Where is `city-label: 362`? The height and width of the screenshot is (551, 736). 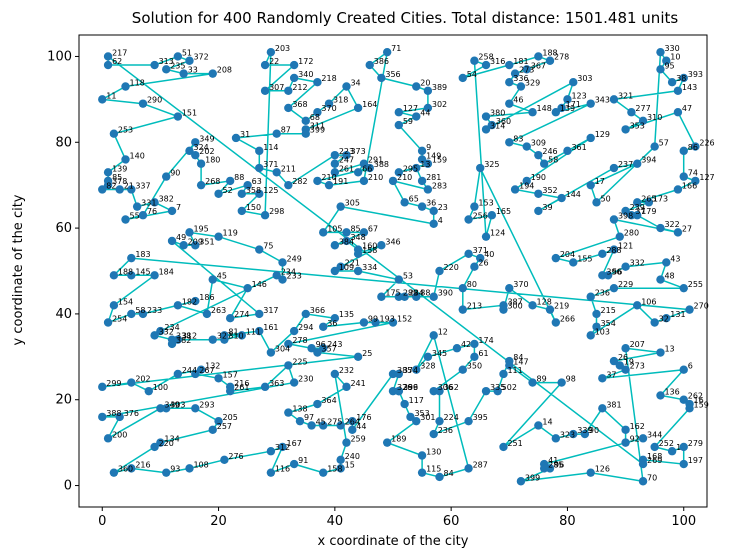 city-label: 362 is located at coordinates (451, 387).